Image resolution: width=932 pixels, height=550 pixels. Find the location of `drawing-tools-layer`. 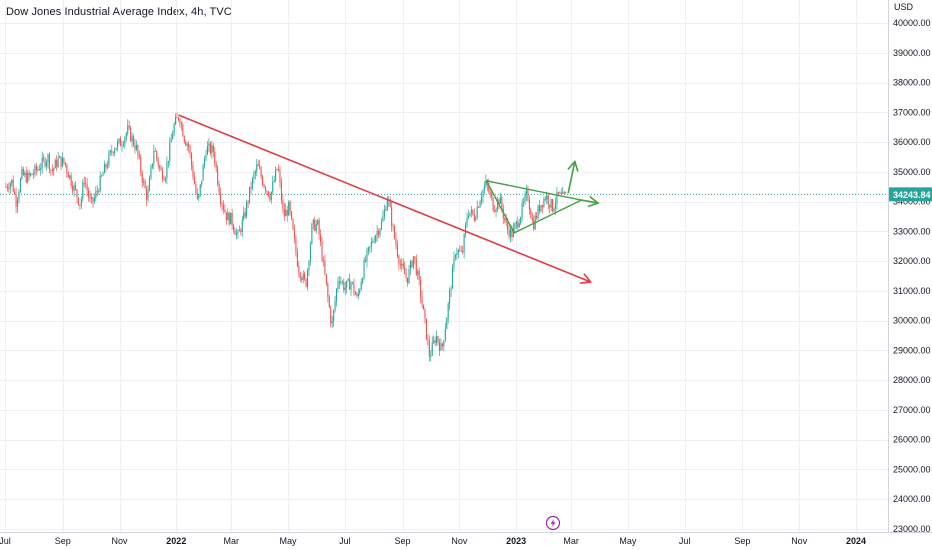

drawing-tools-layer is located at coordinates (388, 199).